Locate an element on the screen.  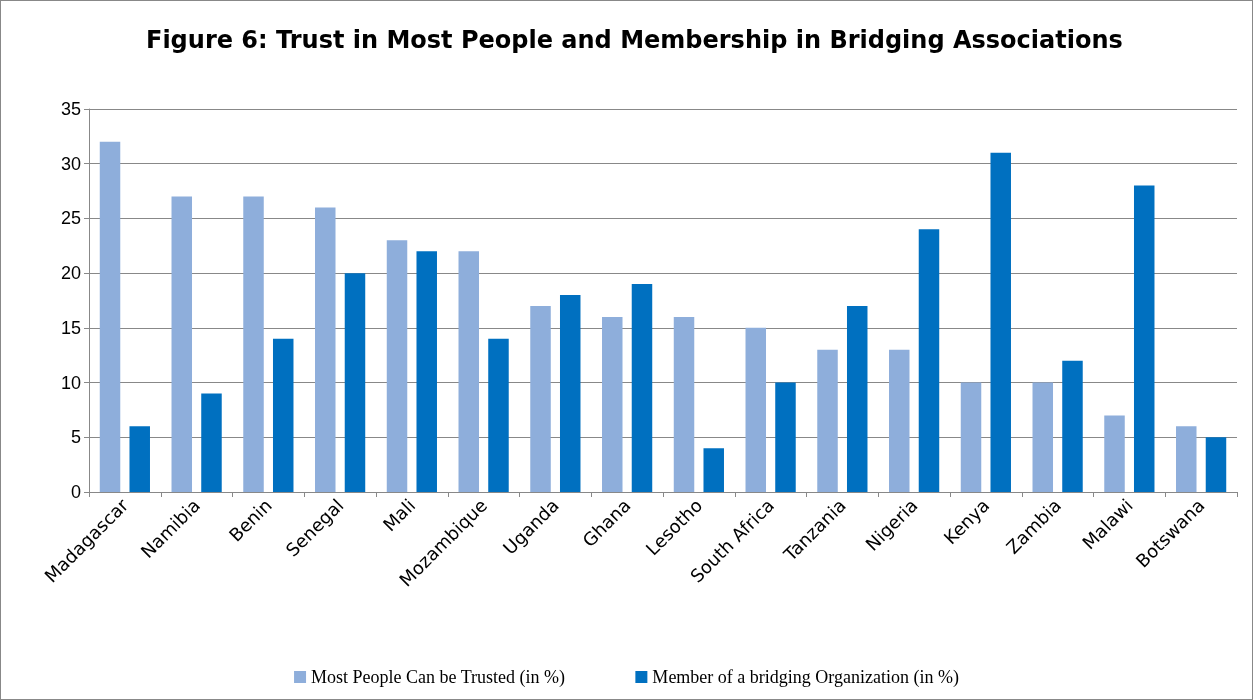
y-tick-label: 15 is located at coordinates (70, 327).